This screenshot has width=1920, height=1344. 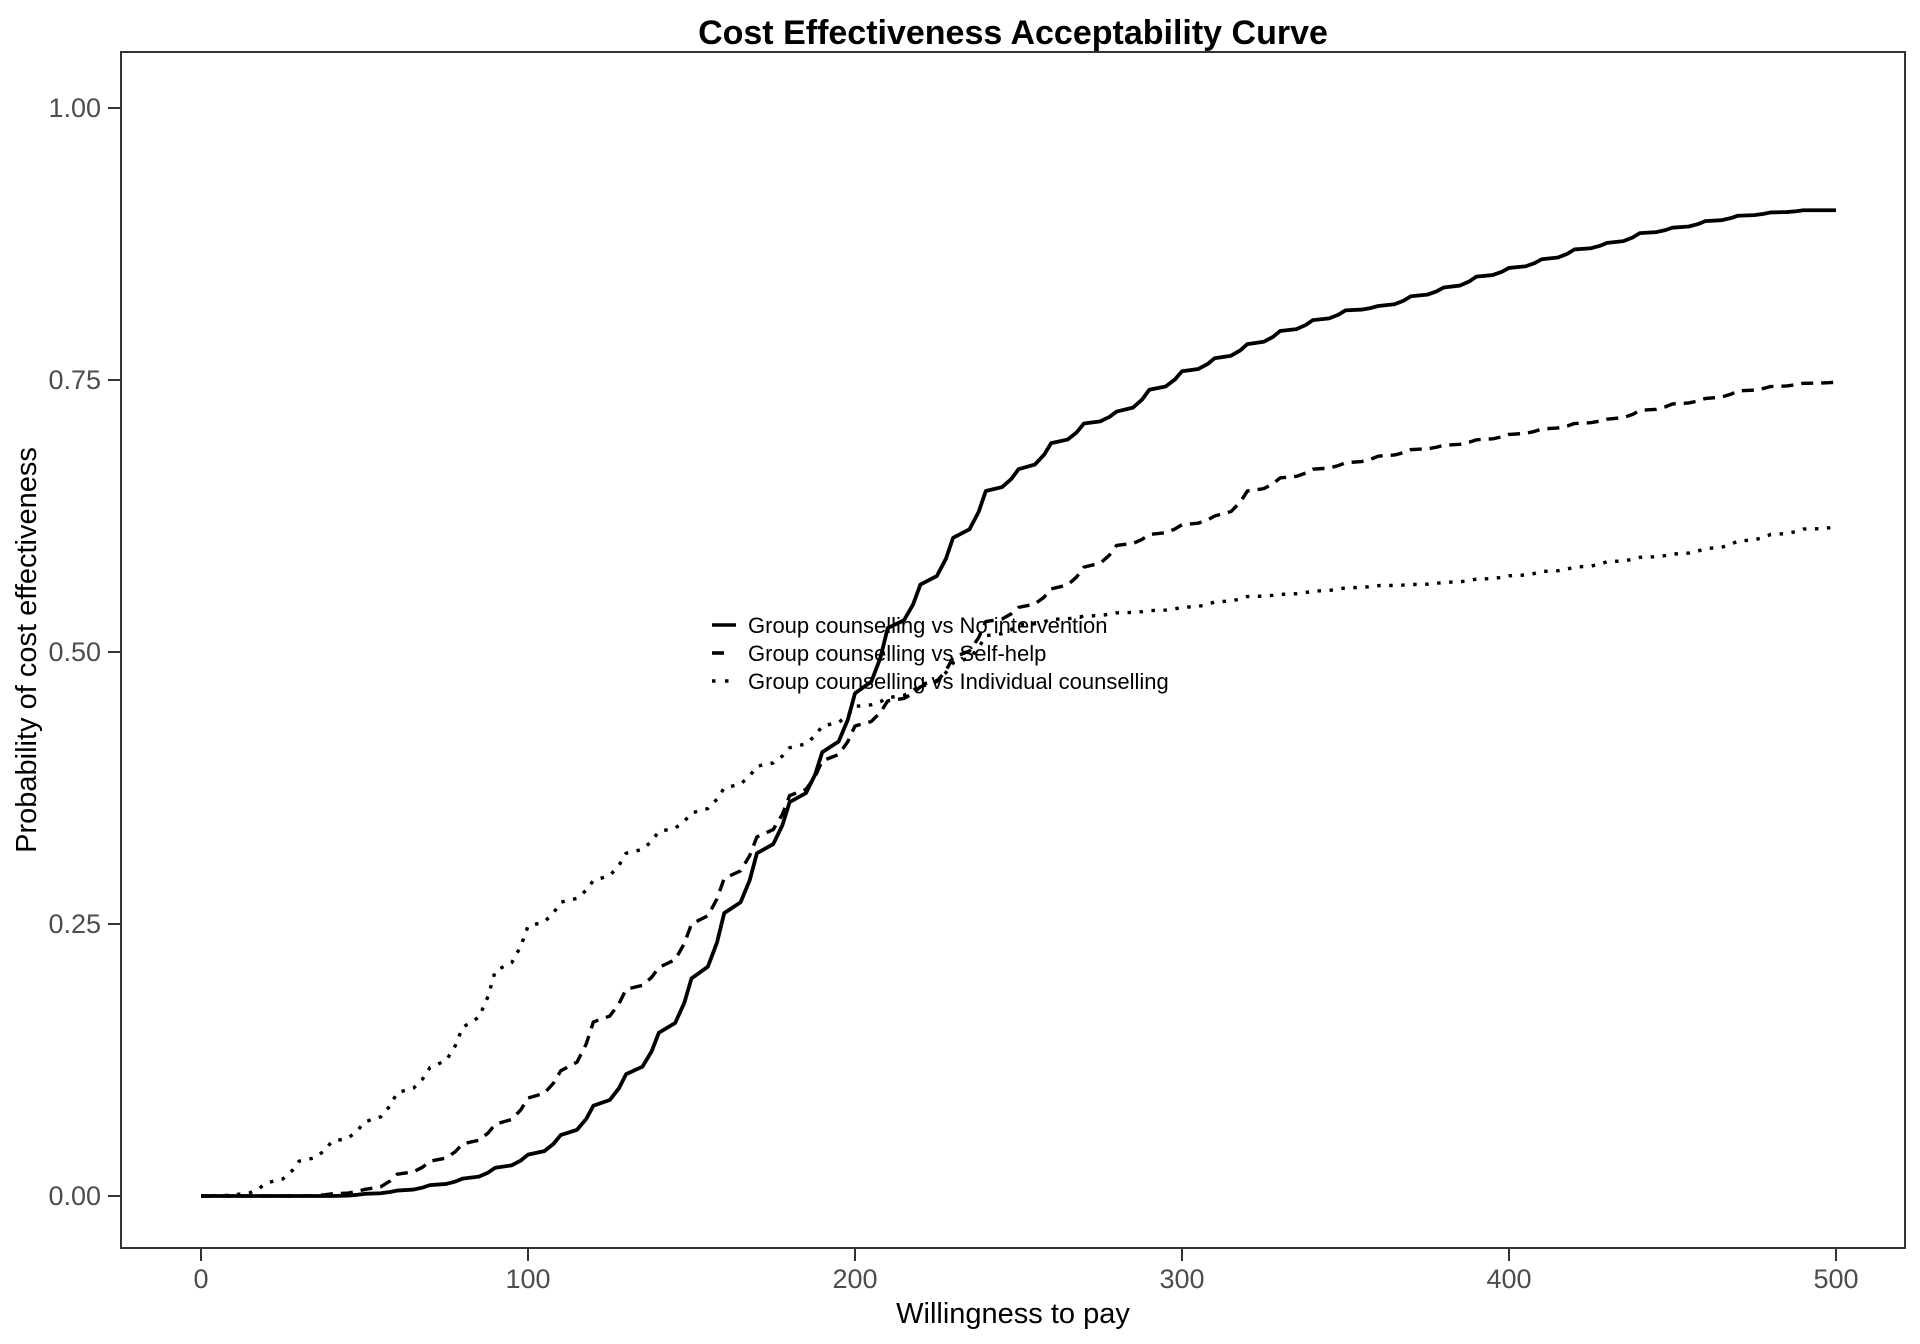 I want to click on y-tick-label: 0.75, so click(x=74, y=380).